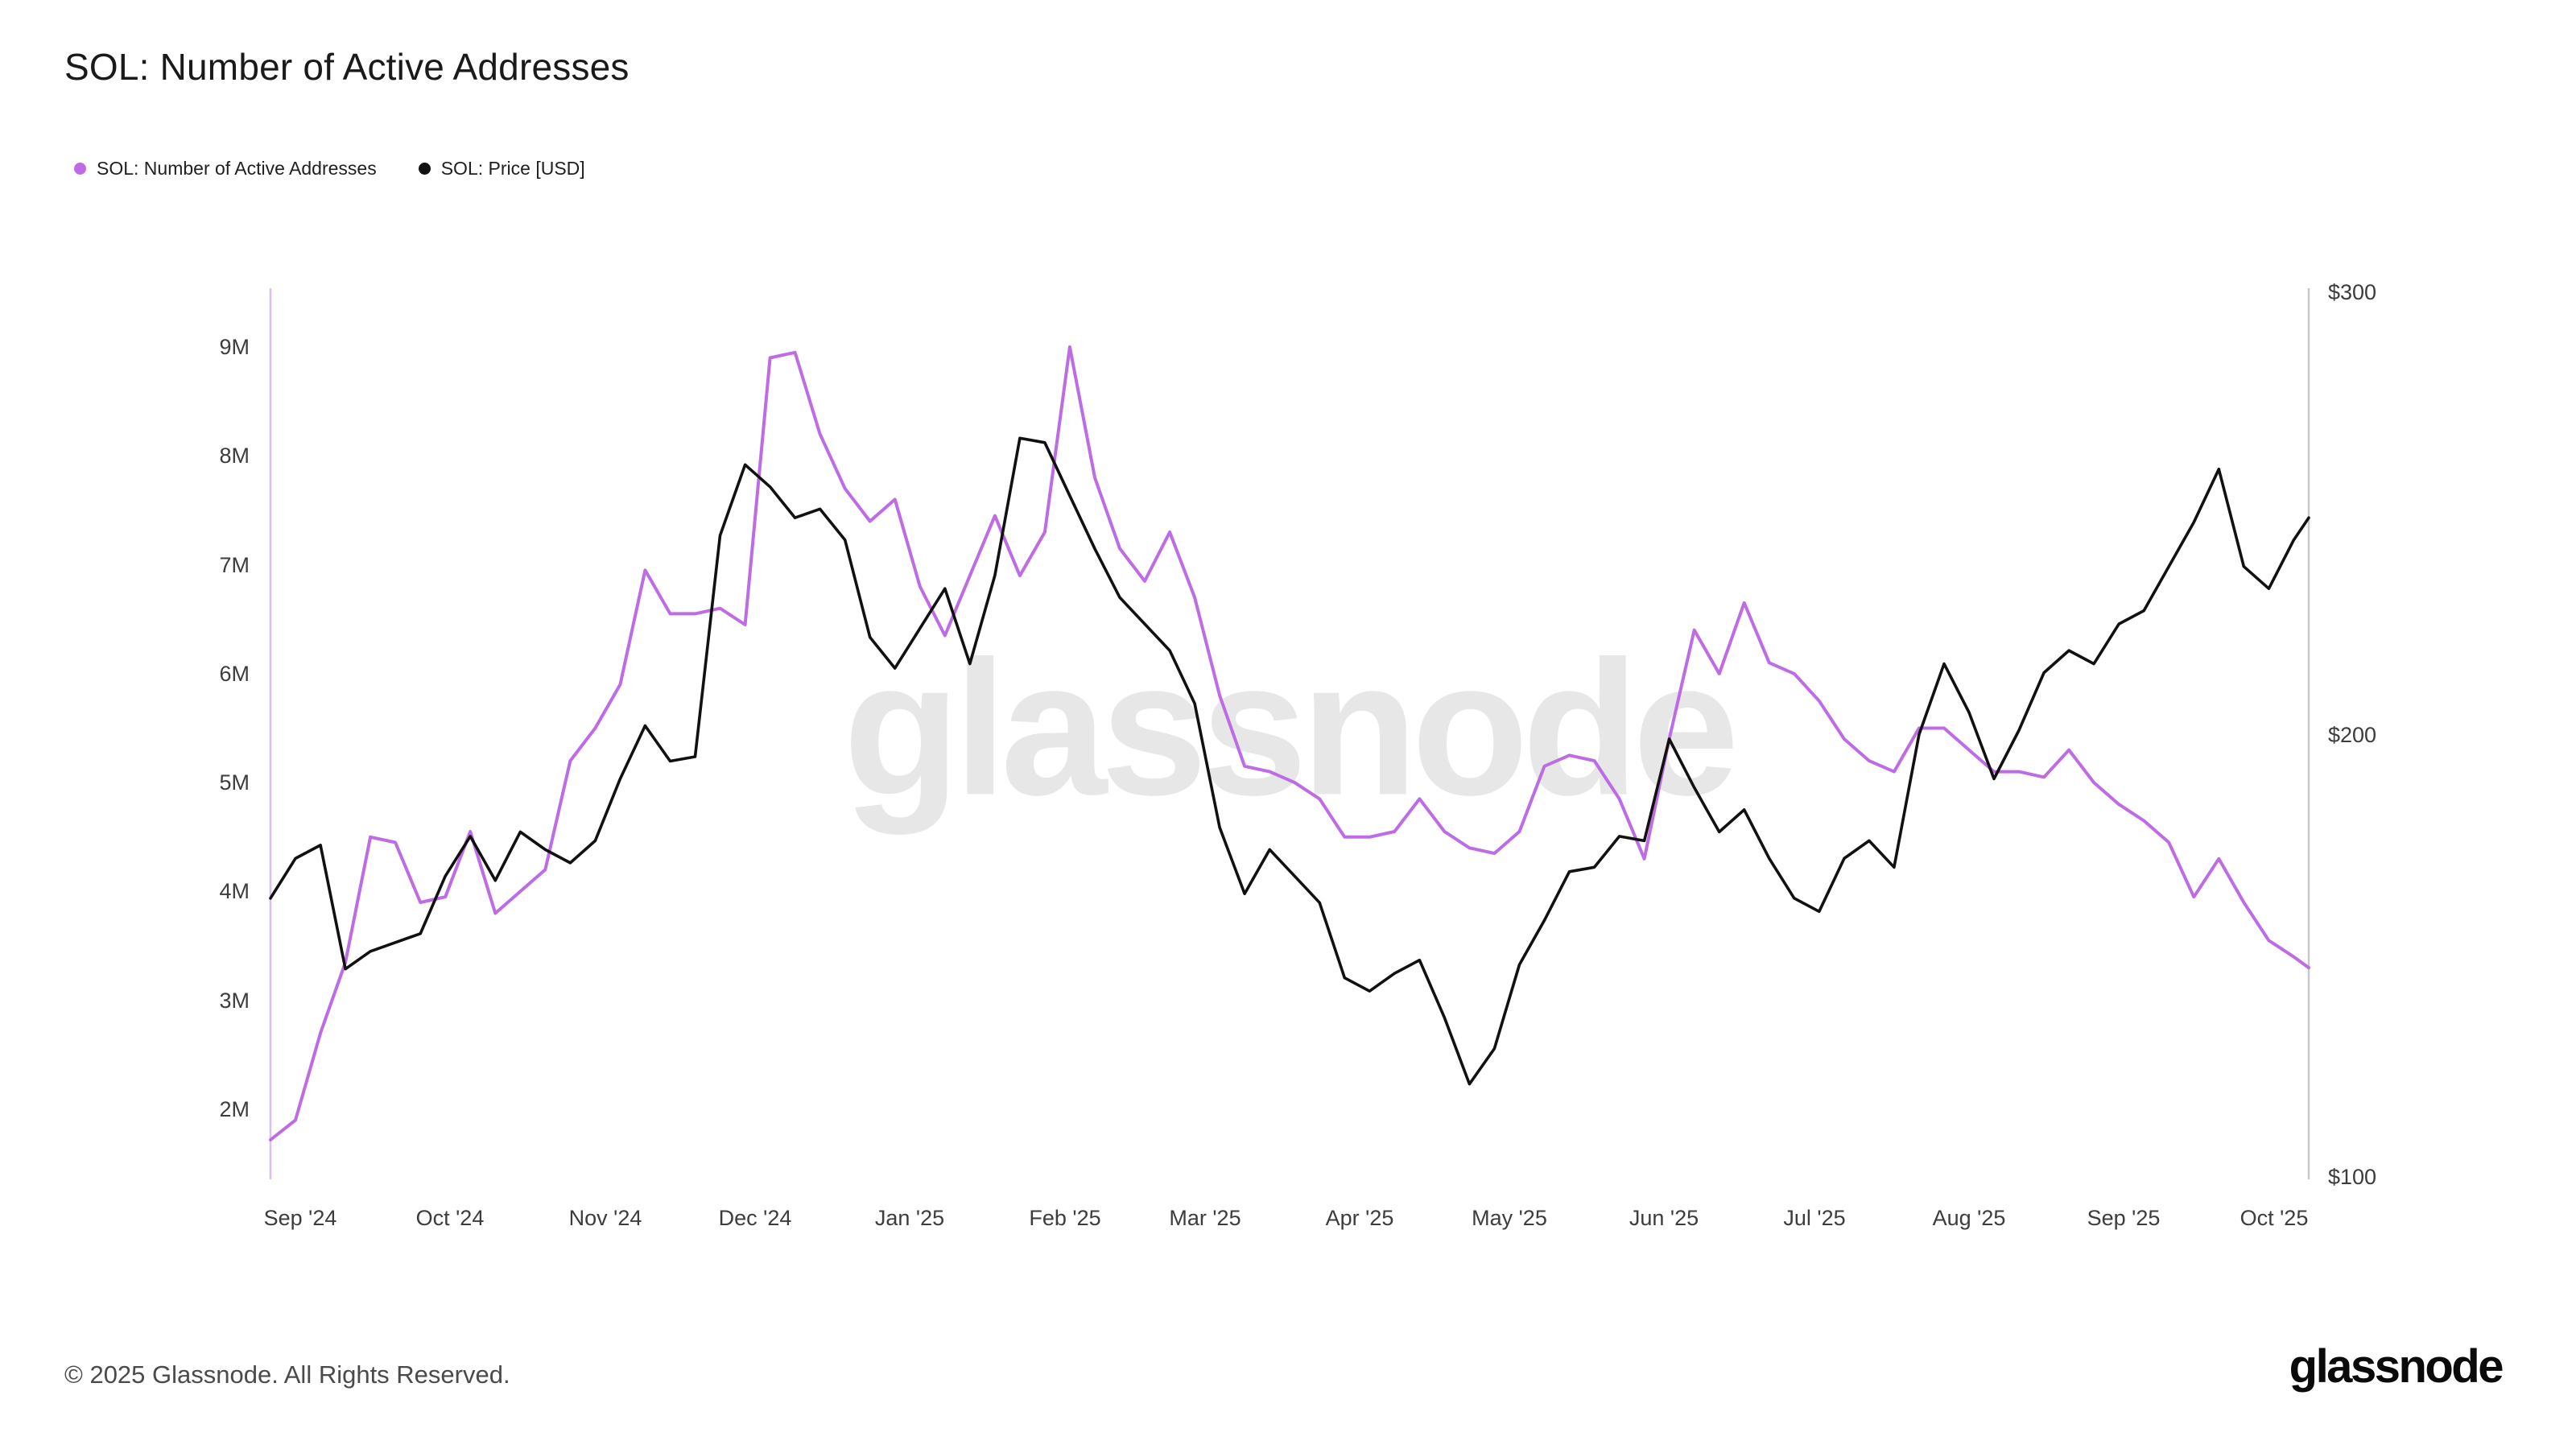 This screenshot has width=2576, height=1449. I want to click on legend-item-label: SOL: Price [USD], so click(512, 168).